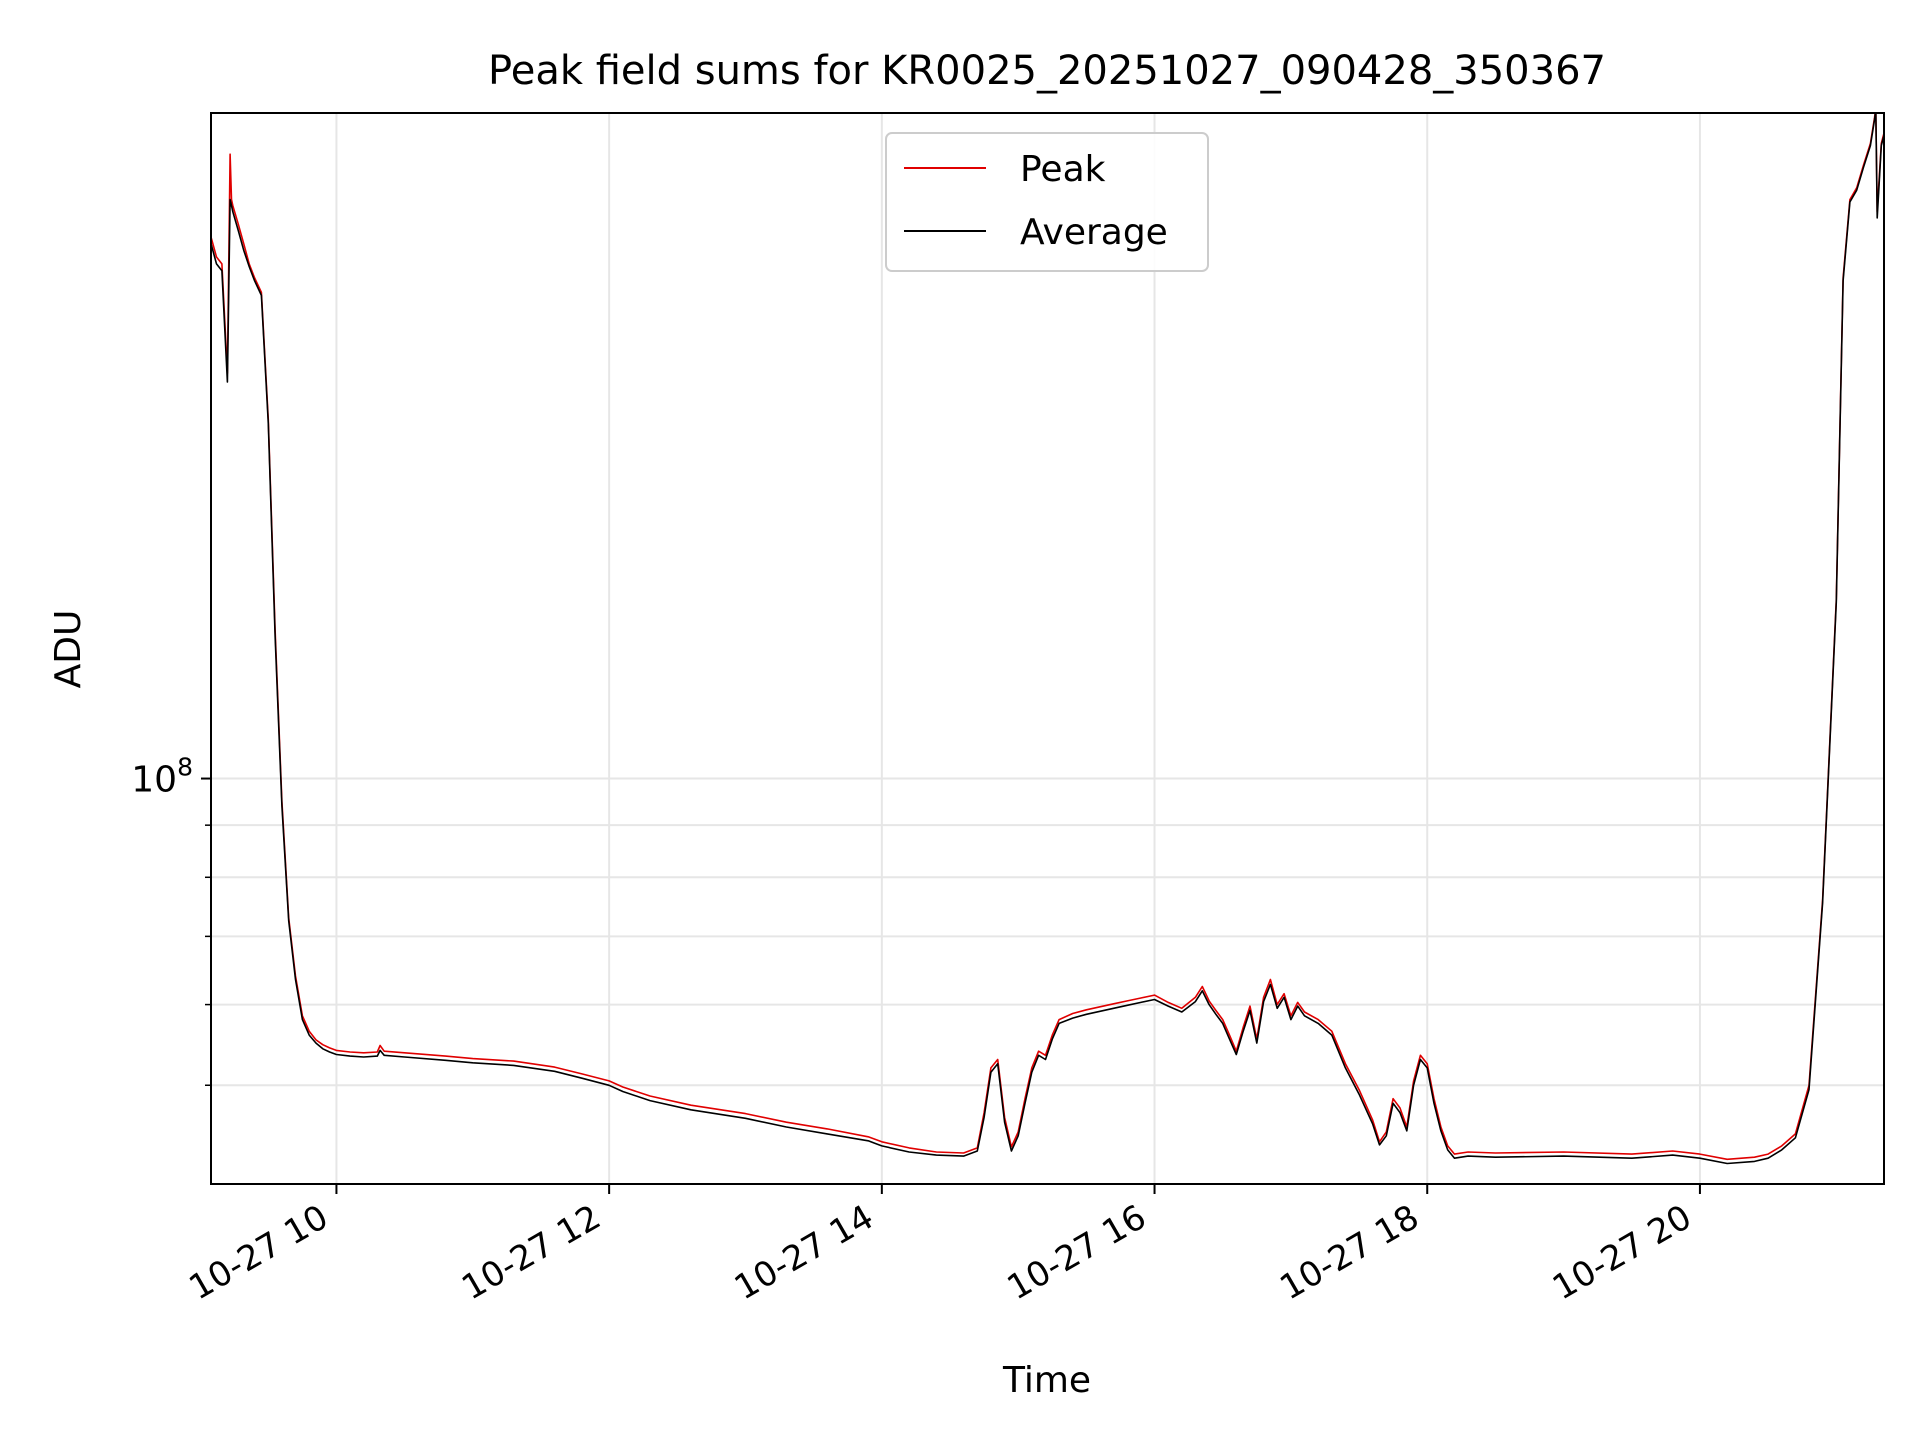 The height and width of the screenshot is (1440, 1920). I want to click on y-axis: 108, so click(171, 920).